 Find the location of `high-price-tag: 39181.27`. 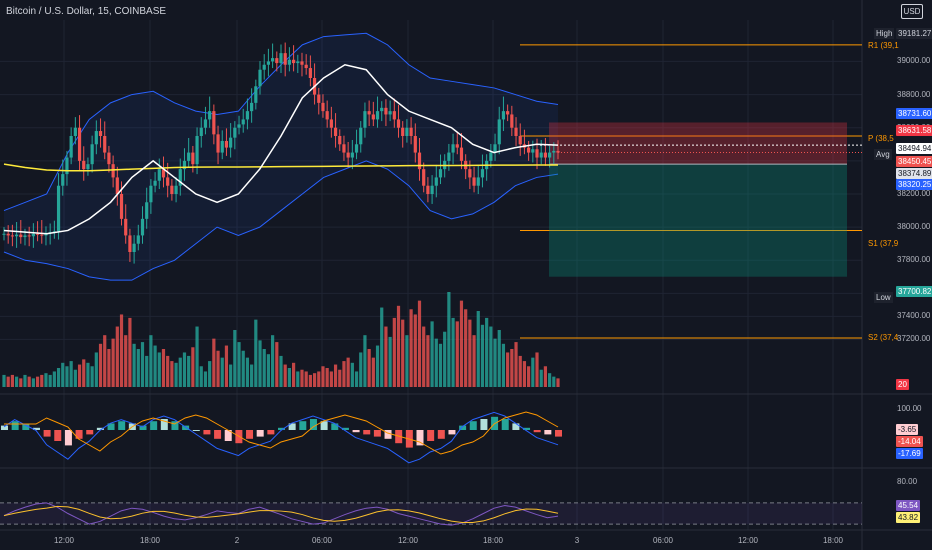

high-price-tag: 39181.27 is located at coordinates (914, 33).